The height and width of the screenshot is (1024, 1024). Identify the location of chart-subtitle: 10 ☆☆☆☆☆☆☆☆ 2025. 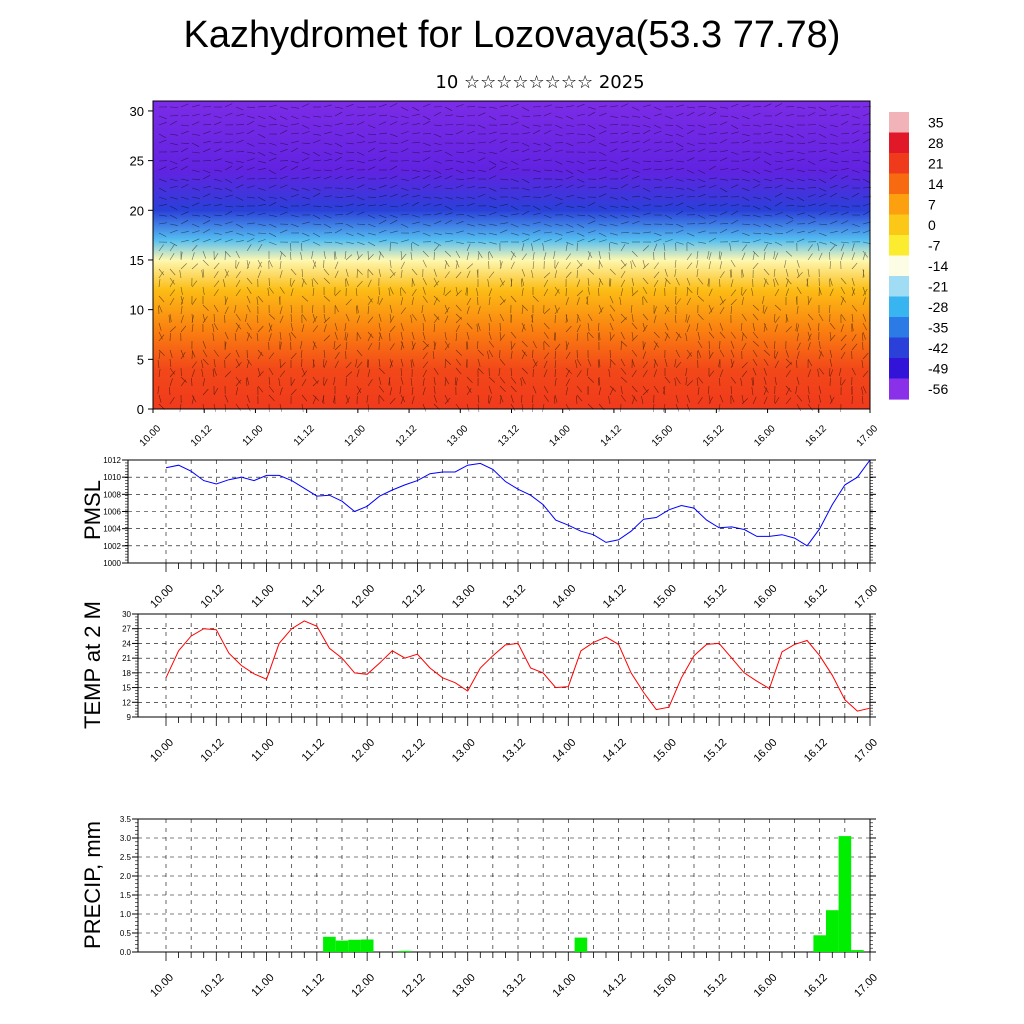
(540, 82).